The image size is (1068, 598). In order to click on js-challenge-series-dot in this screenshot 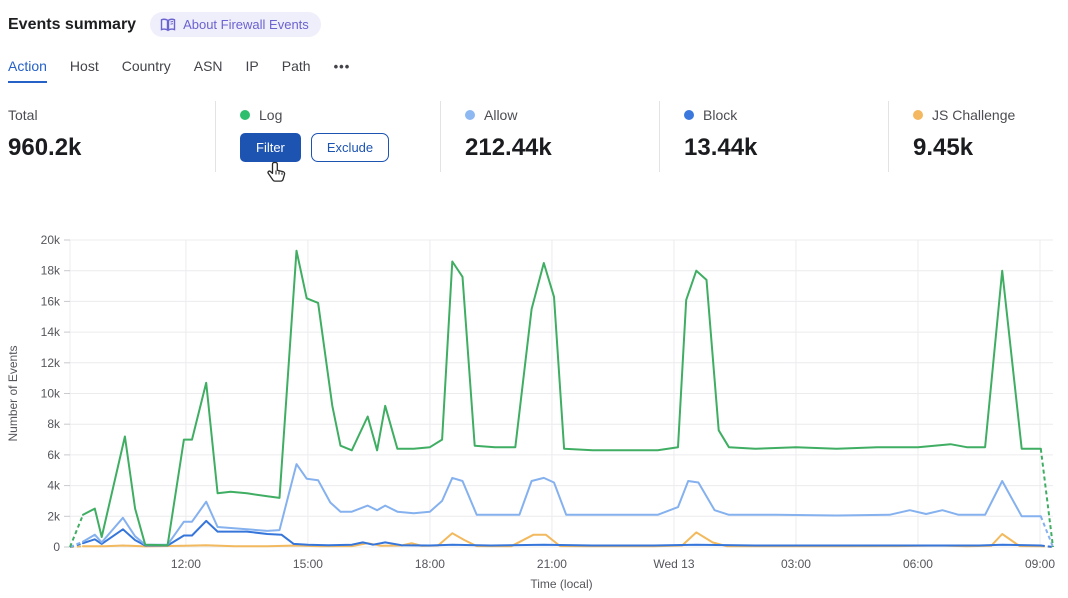, I will do `click(918, 115)`.